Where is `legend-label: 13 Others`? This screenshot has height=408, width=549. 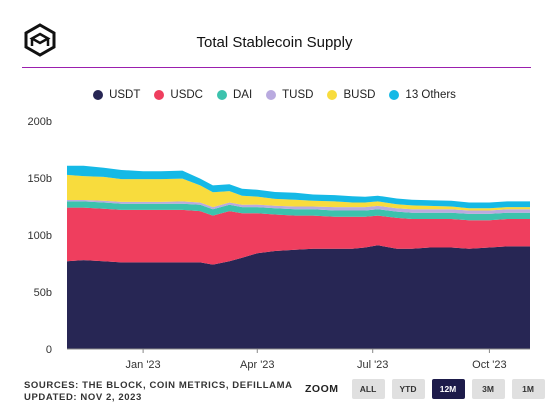
legend-label: 13 Others is located at coordinates (430, 95).